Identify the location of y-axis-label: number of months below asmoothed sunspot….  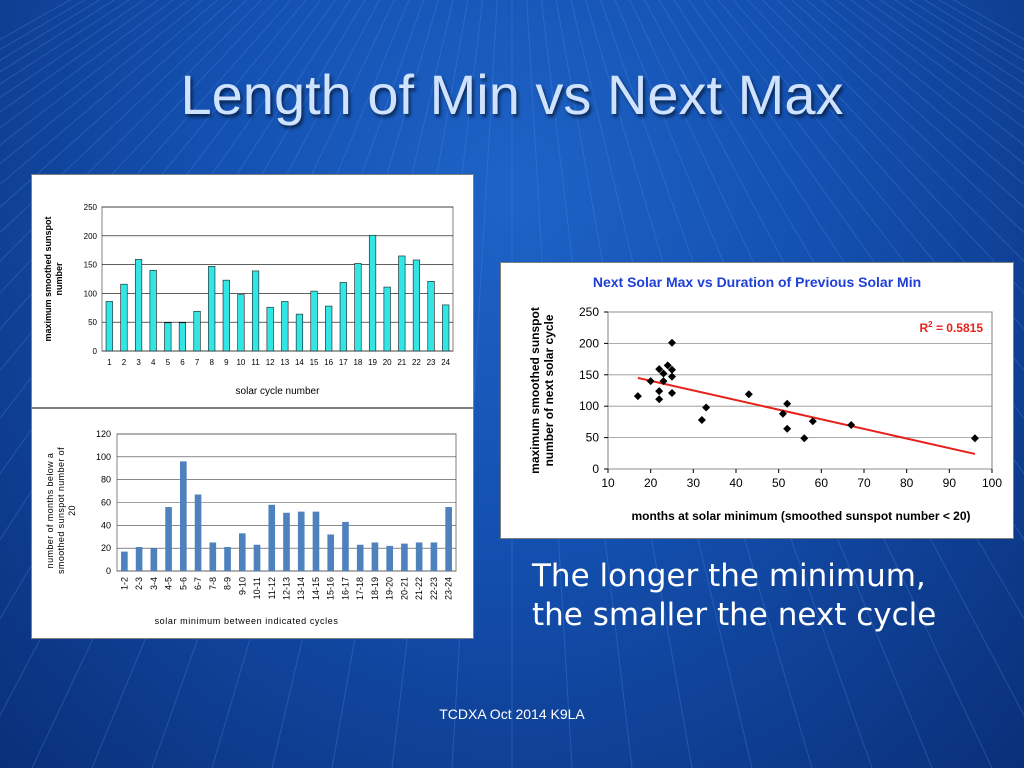
(61, 510).